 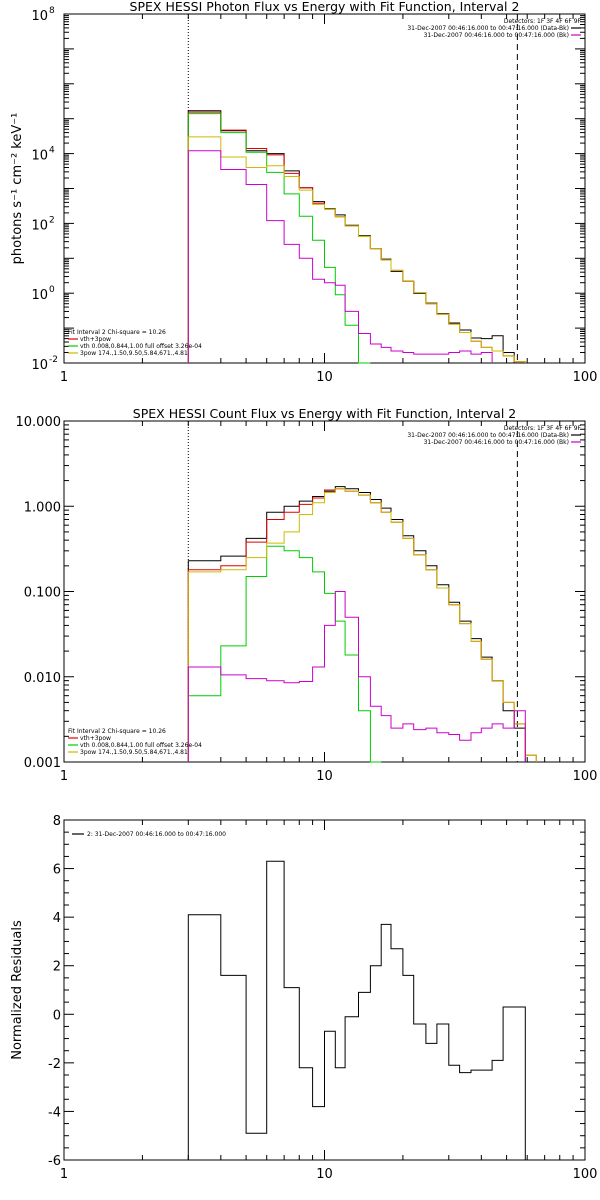 What do you see at coordinates (42, 763) in the screenshot?
I see `y-tick-label: 0.001` at bounding box center [42, 763].